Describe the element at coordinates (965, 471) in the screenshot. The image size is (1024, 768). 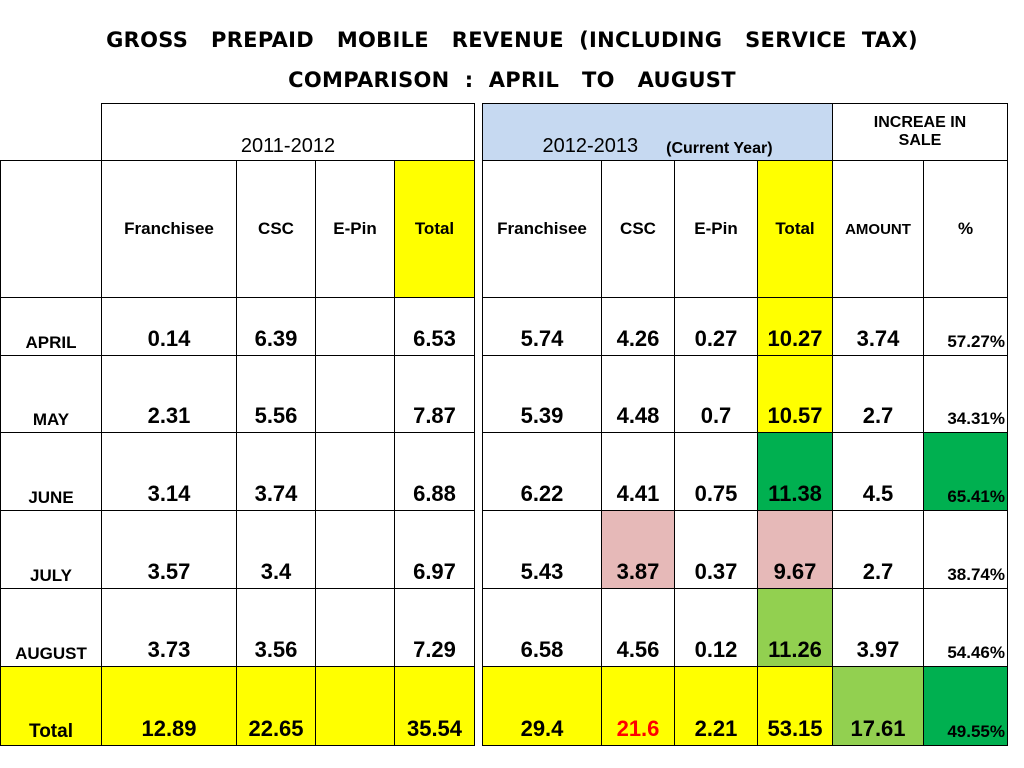
I see `percent-cell: 65.41%` at that location.